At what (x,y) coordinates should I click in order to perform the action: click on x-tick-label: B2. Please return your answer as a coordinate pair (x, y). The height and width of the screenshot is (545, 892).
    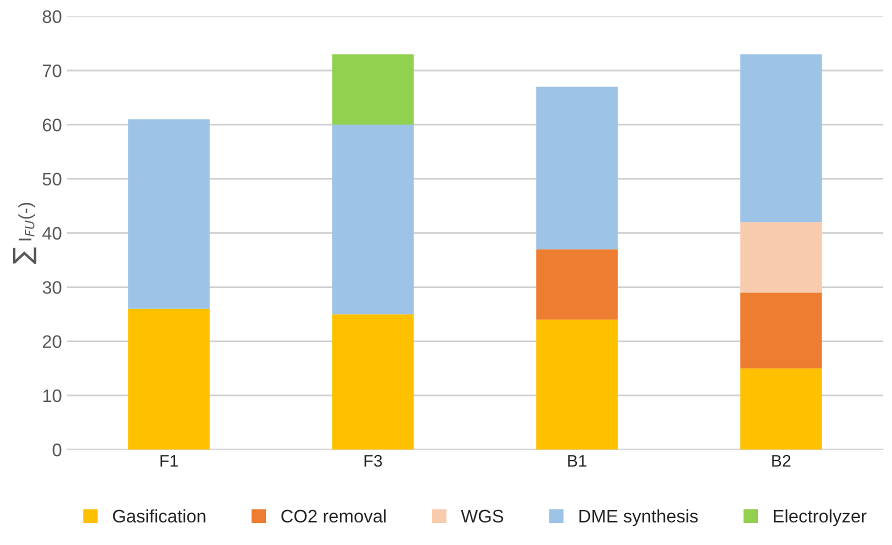
    Looking at the image, I should click on (781, 460).